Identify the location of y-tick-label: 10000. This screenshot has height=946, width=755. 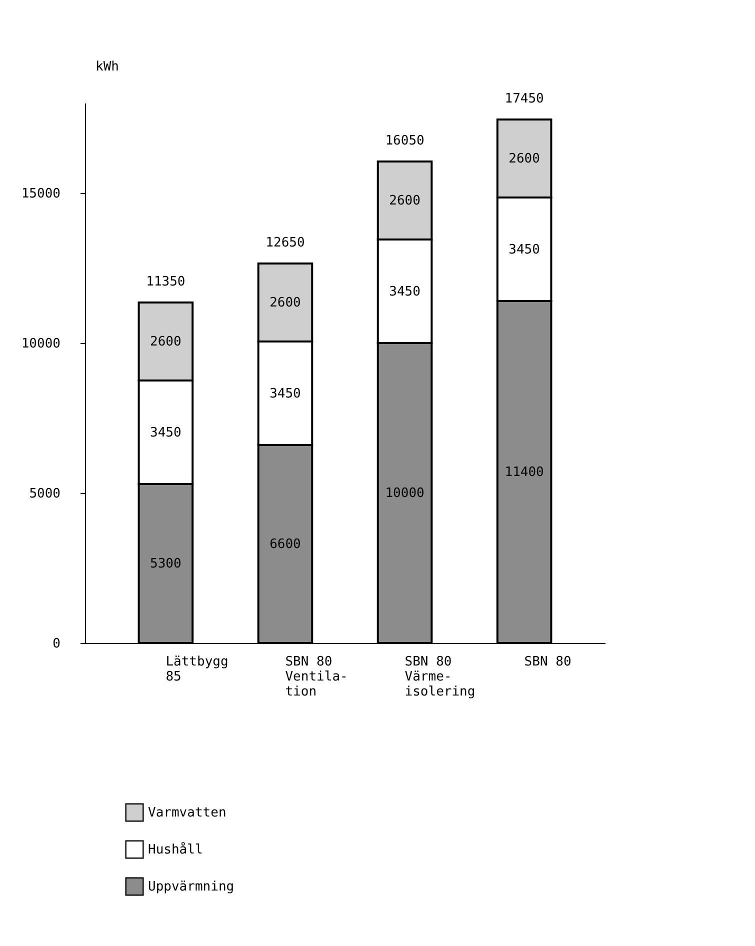
(40, 344).